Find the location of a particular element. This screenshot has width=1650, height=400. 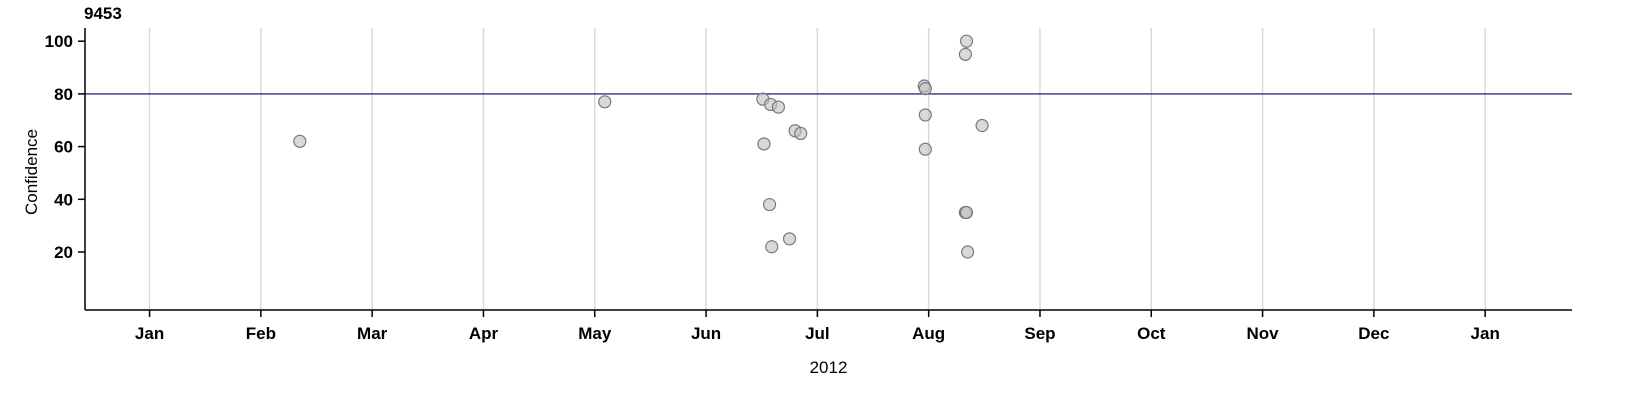

x-tick-label: Aug is located at coordinates (928, 333).